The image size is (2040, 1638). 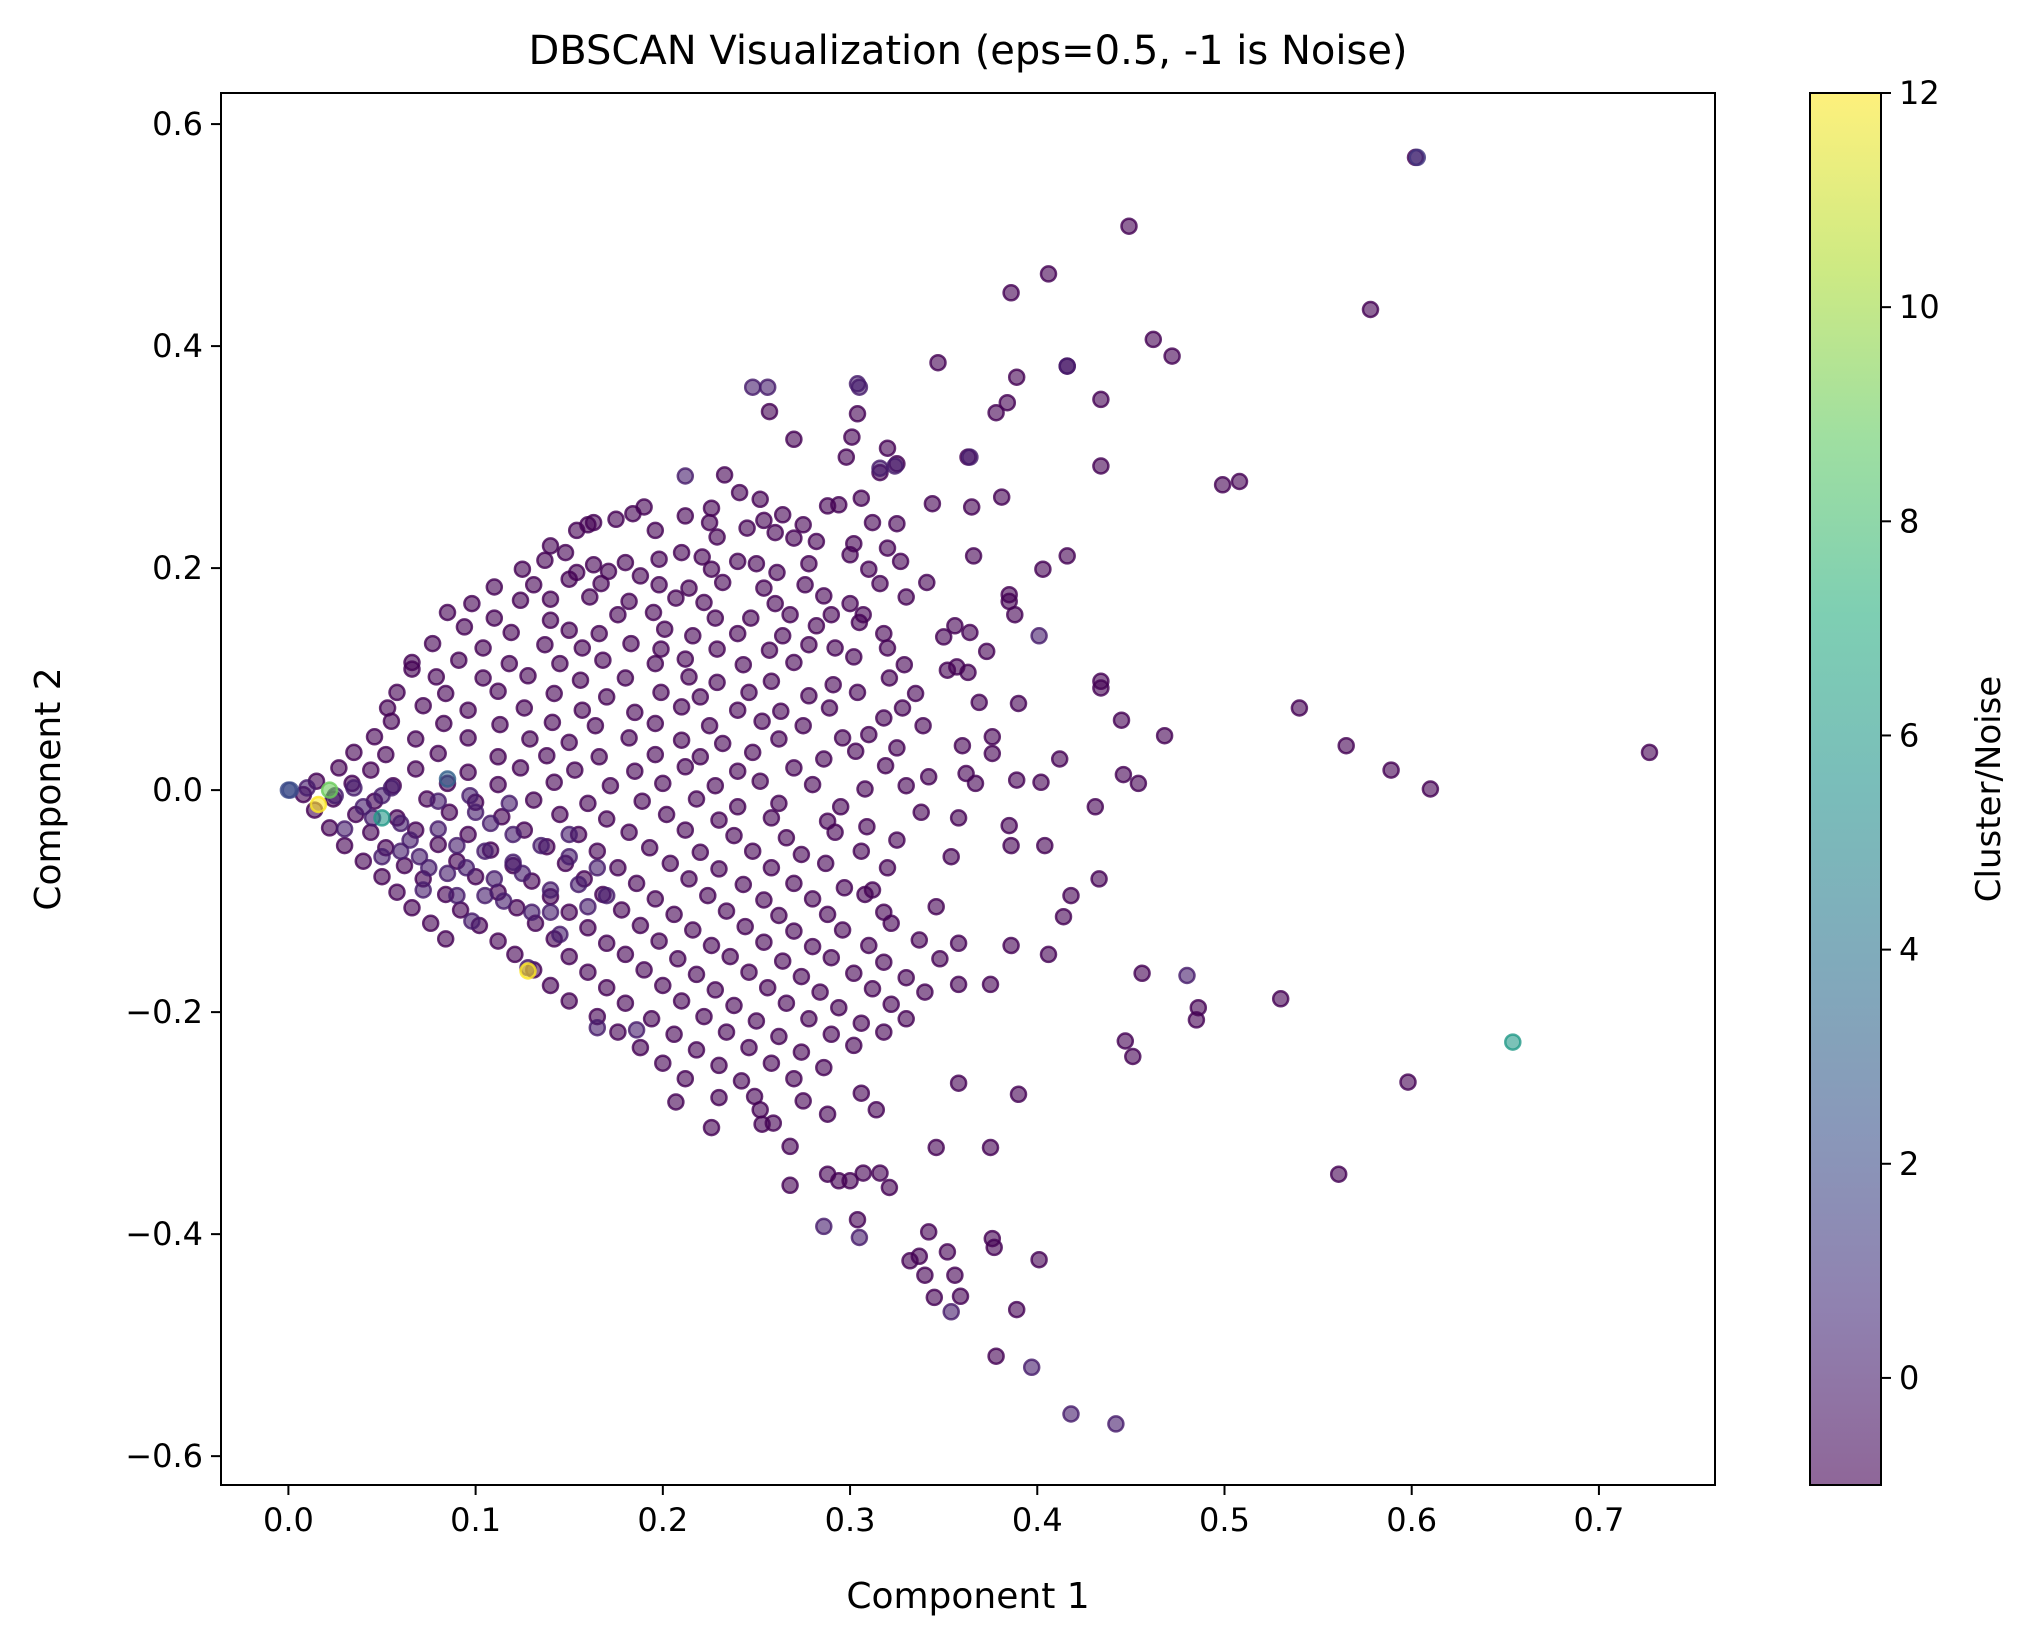 I want to click on colorbar-tick-label: 12, so click(x=1919, y=93).